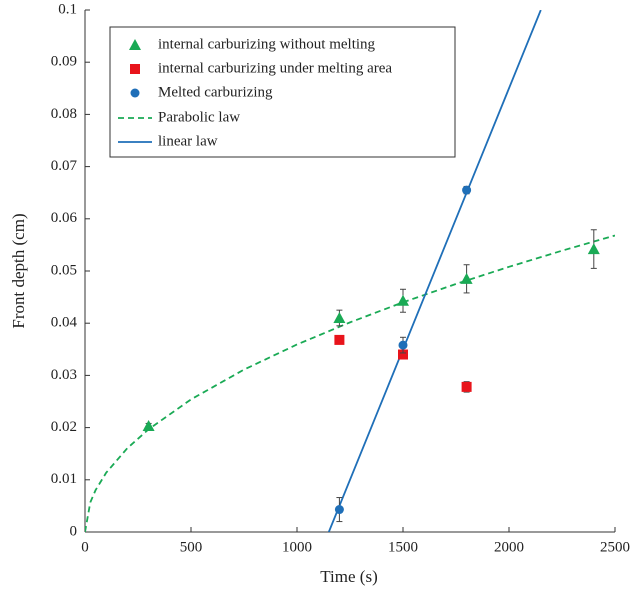  I want to click on y-tick-label: 0.02, so click(64, 427).